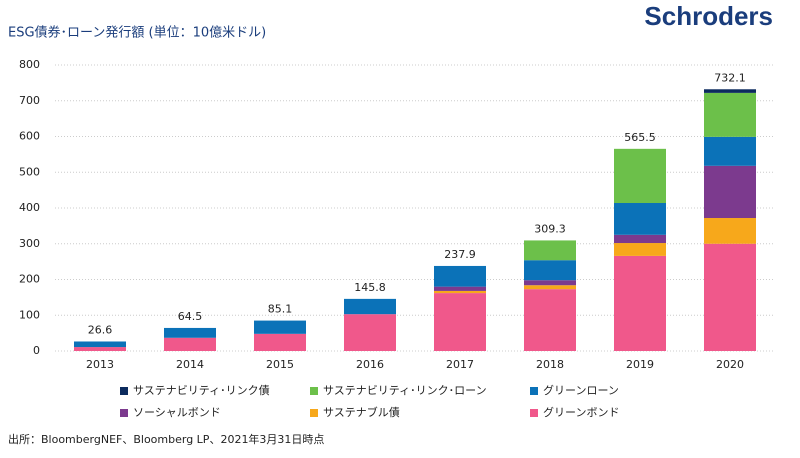 This screenshot has height=458, width=800. What do you see at coordinates (581, 412) in the screenshot?
I see `legend-label: グリーンボンド` at bounding box center [581, 412].